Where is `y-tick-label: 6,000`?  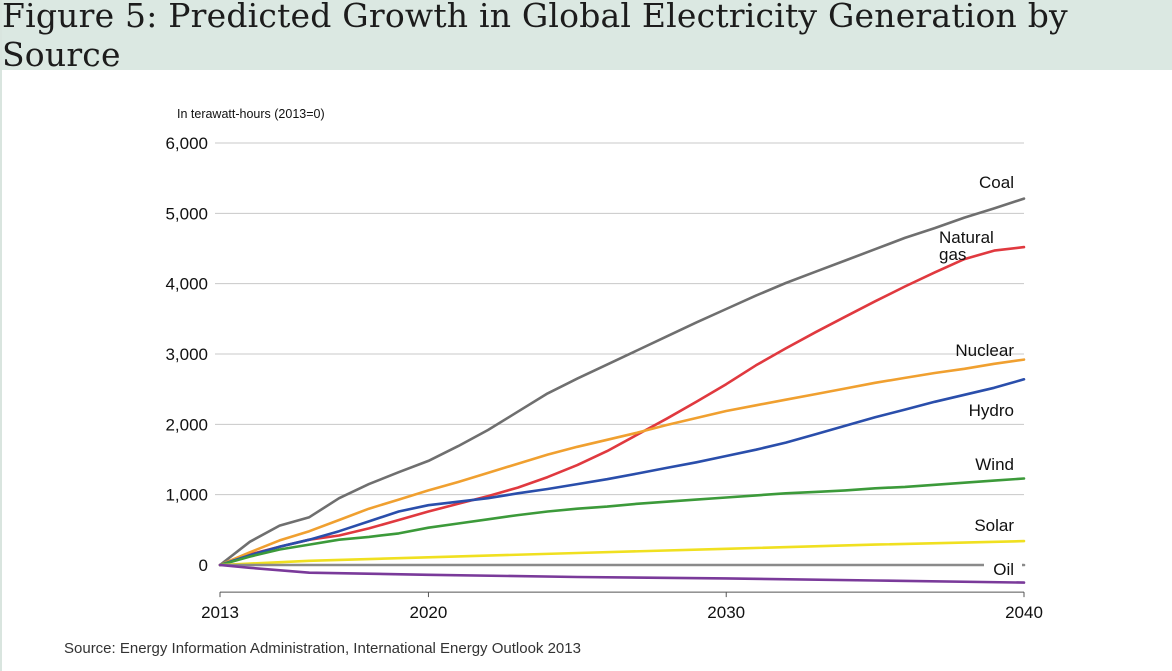
y-tick-label: 6,000 is located at coordinates (186, 143).